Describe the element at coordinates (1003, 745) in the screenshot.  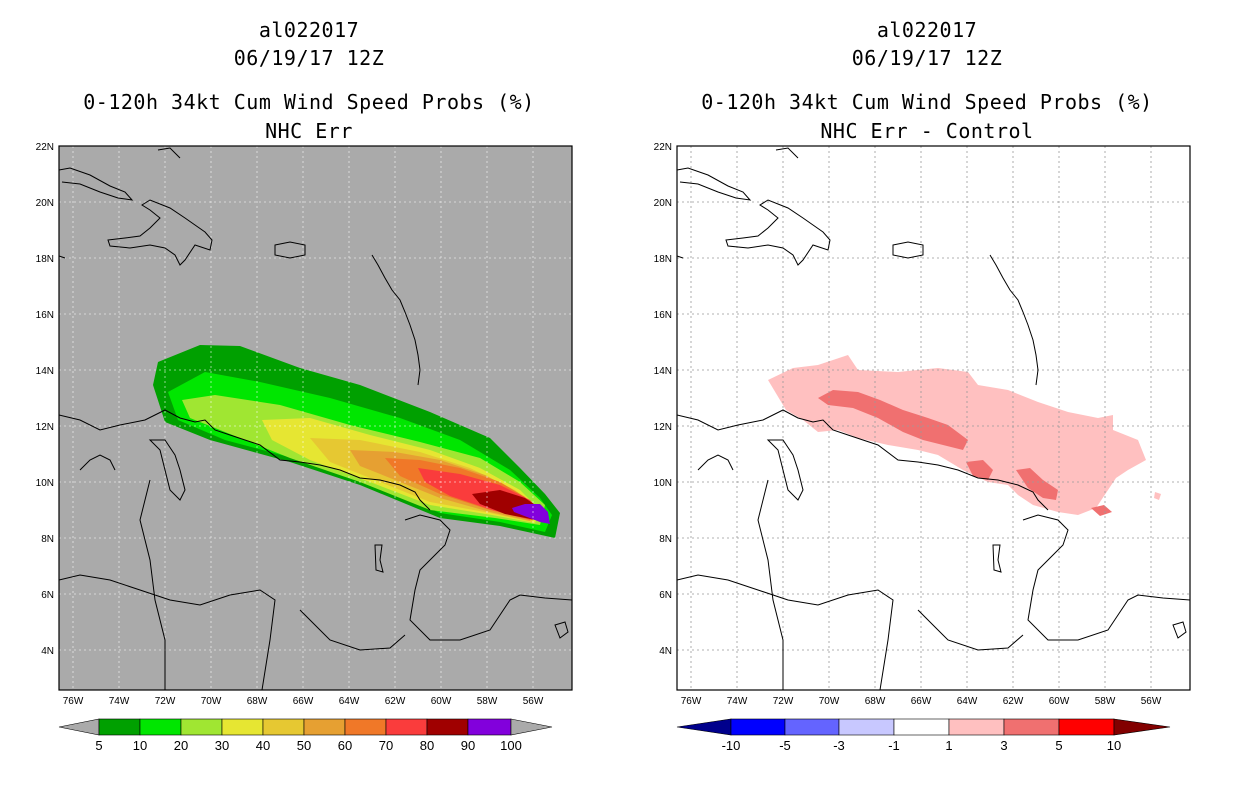
I see `colorbar-label: 3` at that location.